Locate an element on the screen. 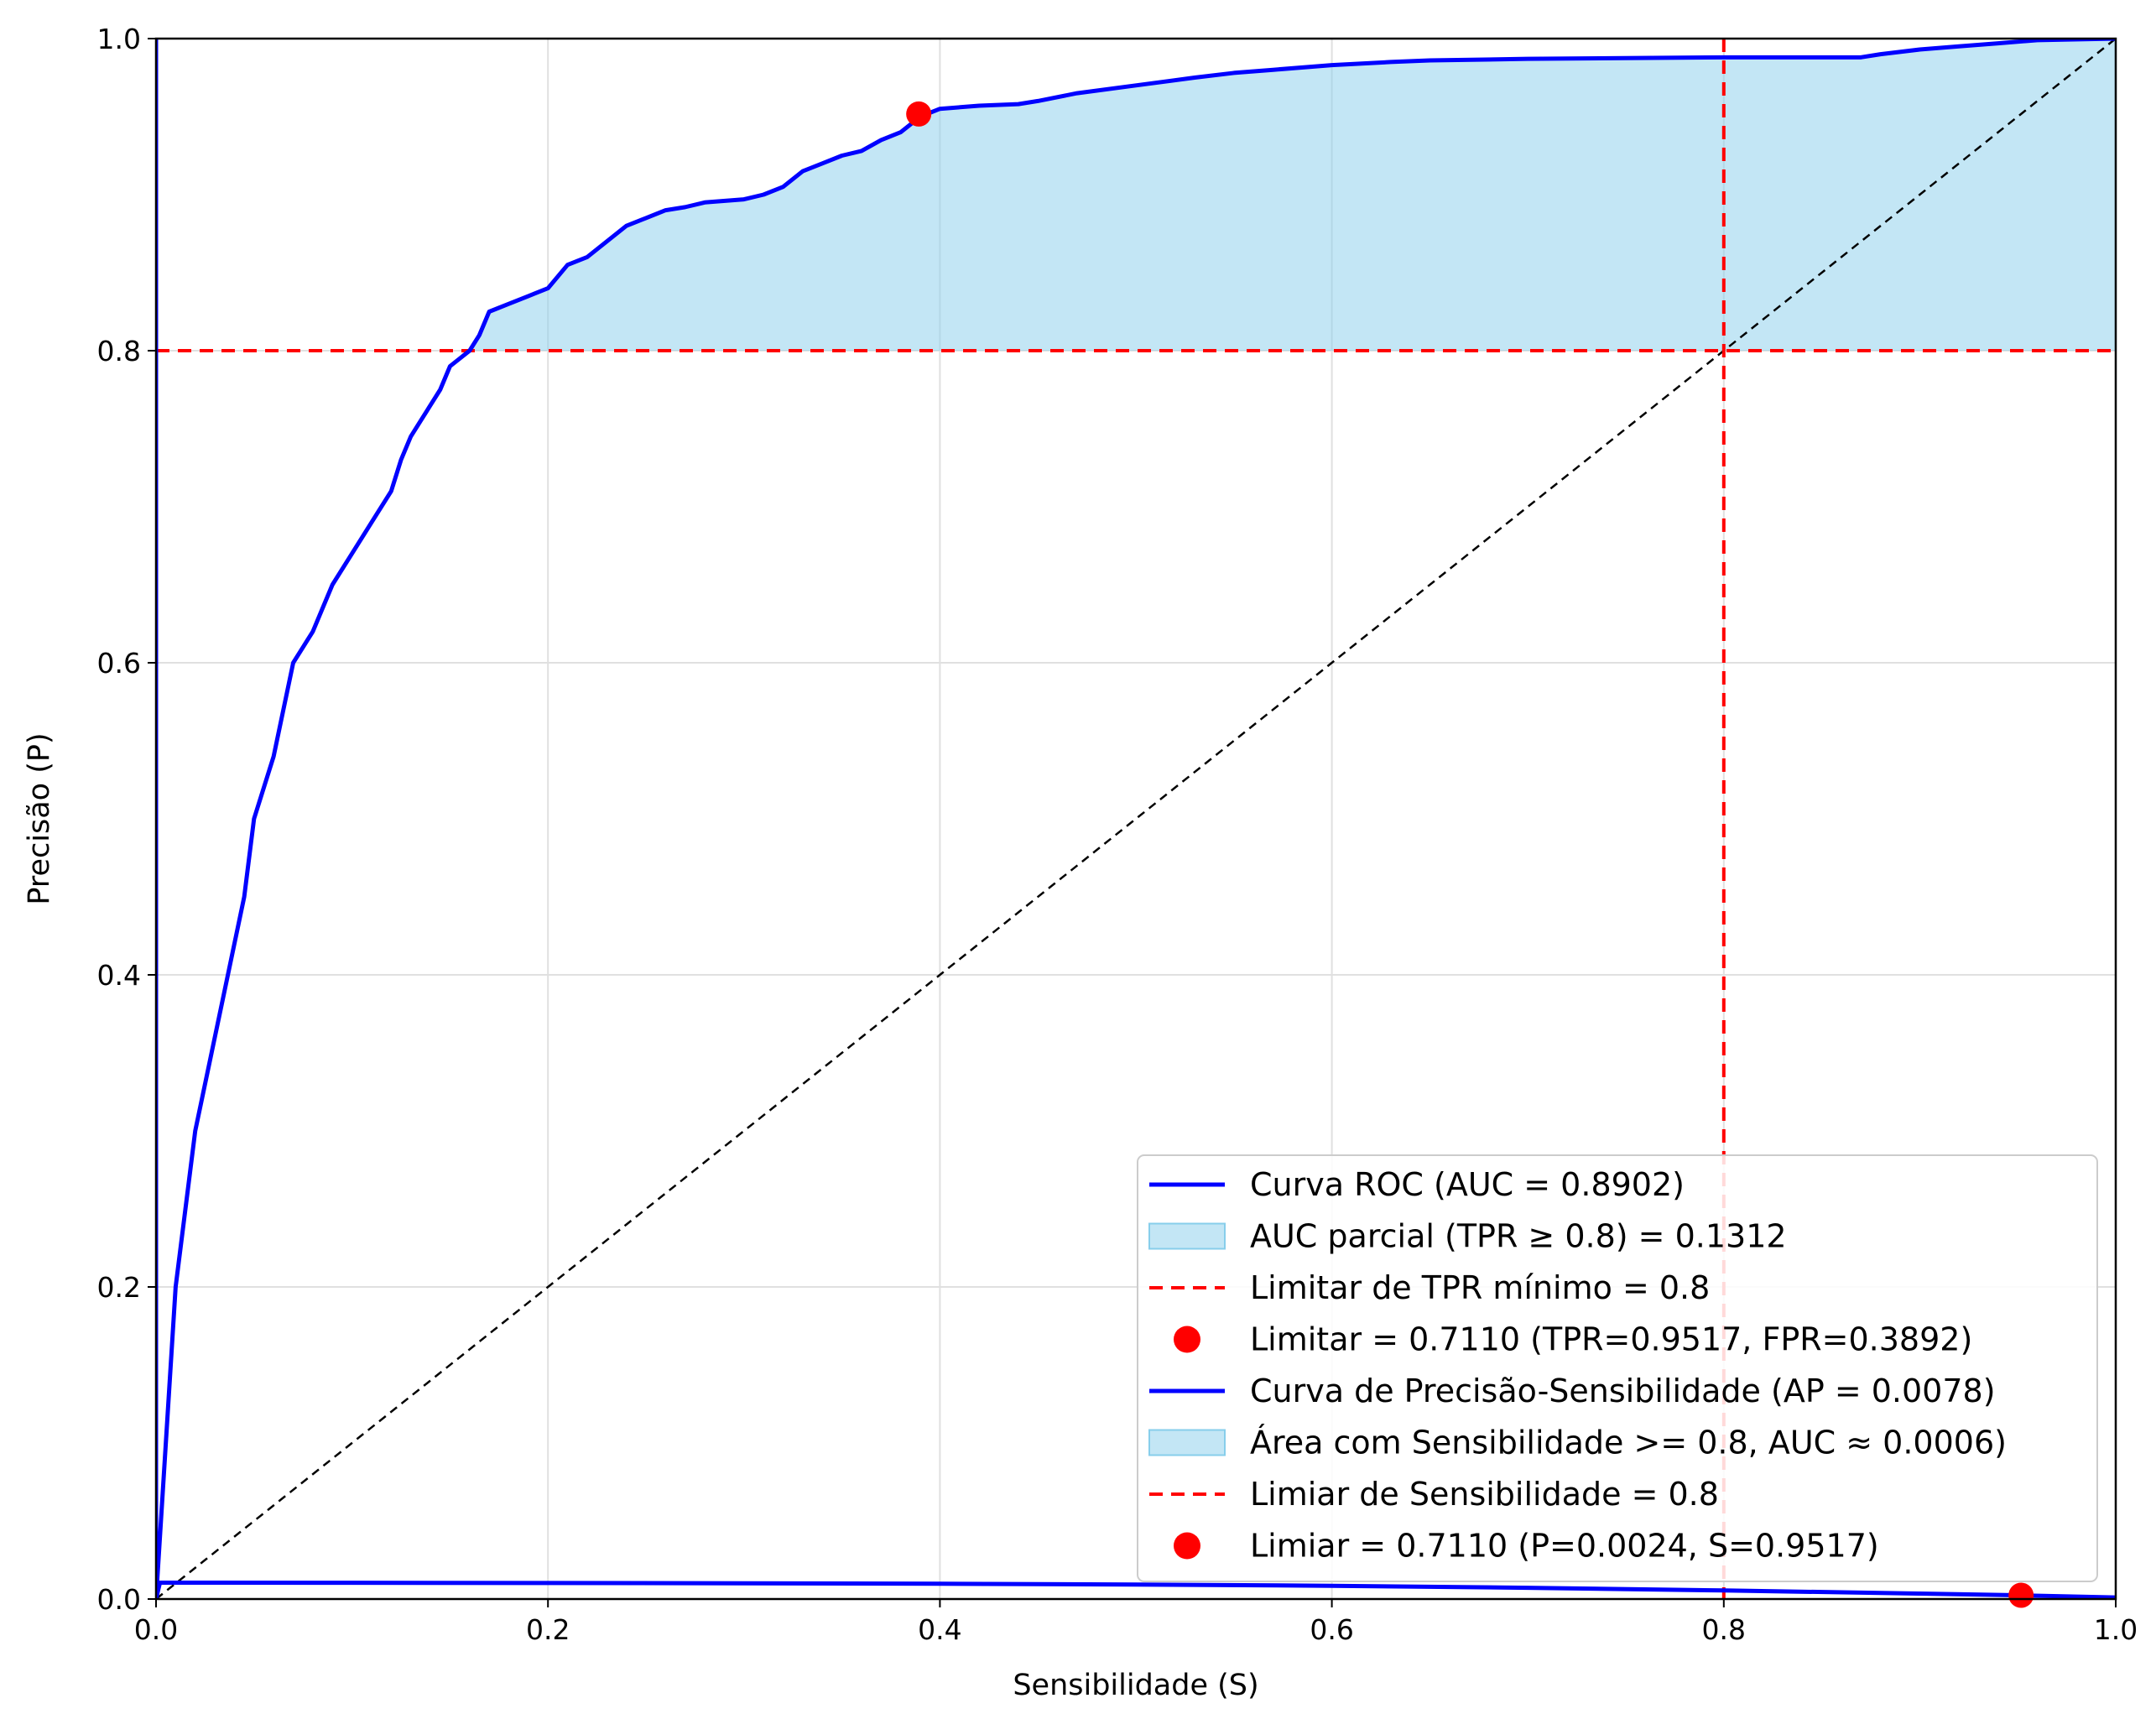 This screenshot has height=1719, width=2156. area-layer is located at coordinates (1292, 195).